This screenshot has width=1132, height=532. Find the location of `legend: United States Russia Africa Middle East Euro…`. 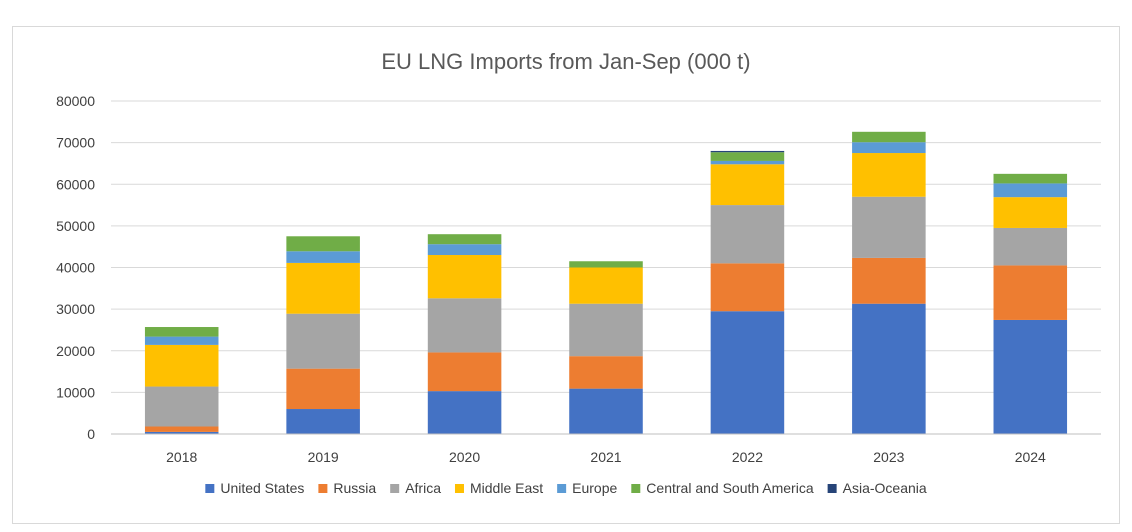

legend: United States Russia Africa Middle East Euro… is located at coordinates (566, 488).